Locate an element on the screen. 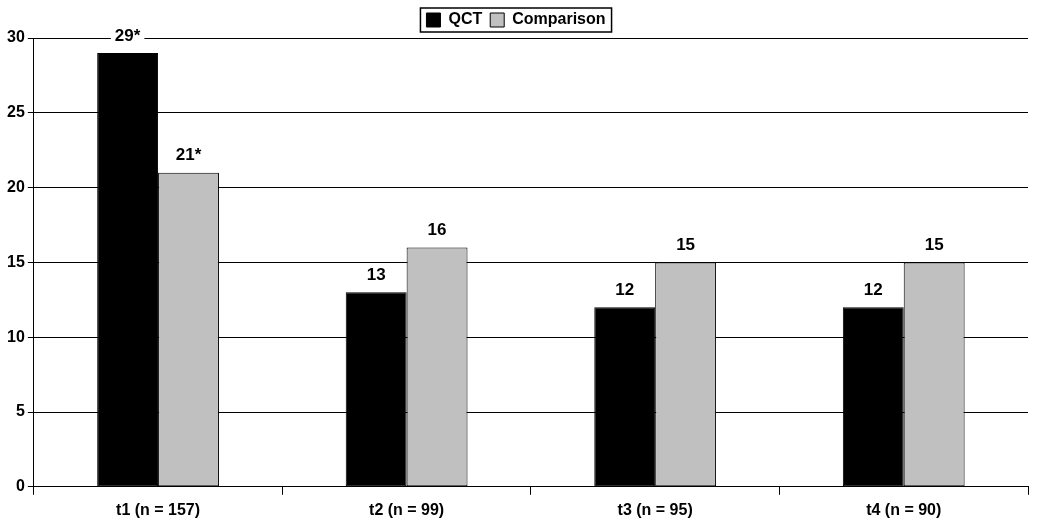 The width and height of the screenshot is (1040, 532). y-tick-label: 0 is located at coordinates (20, 486).